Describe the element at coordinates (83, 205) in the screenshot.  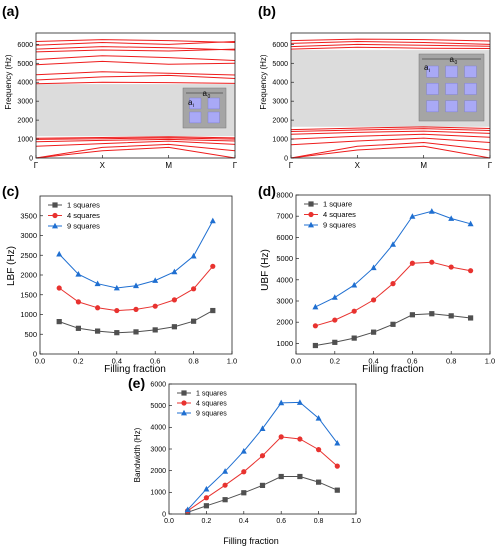
I see `legend-label-c-0: 1 squares` at that location.